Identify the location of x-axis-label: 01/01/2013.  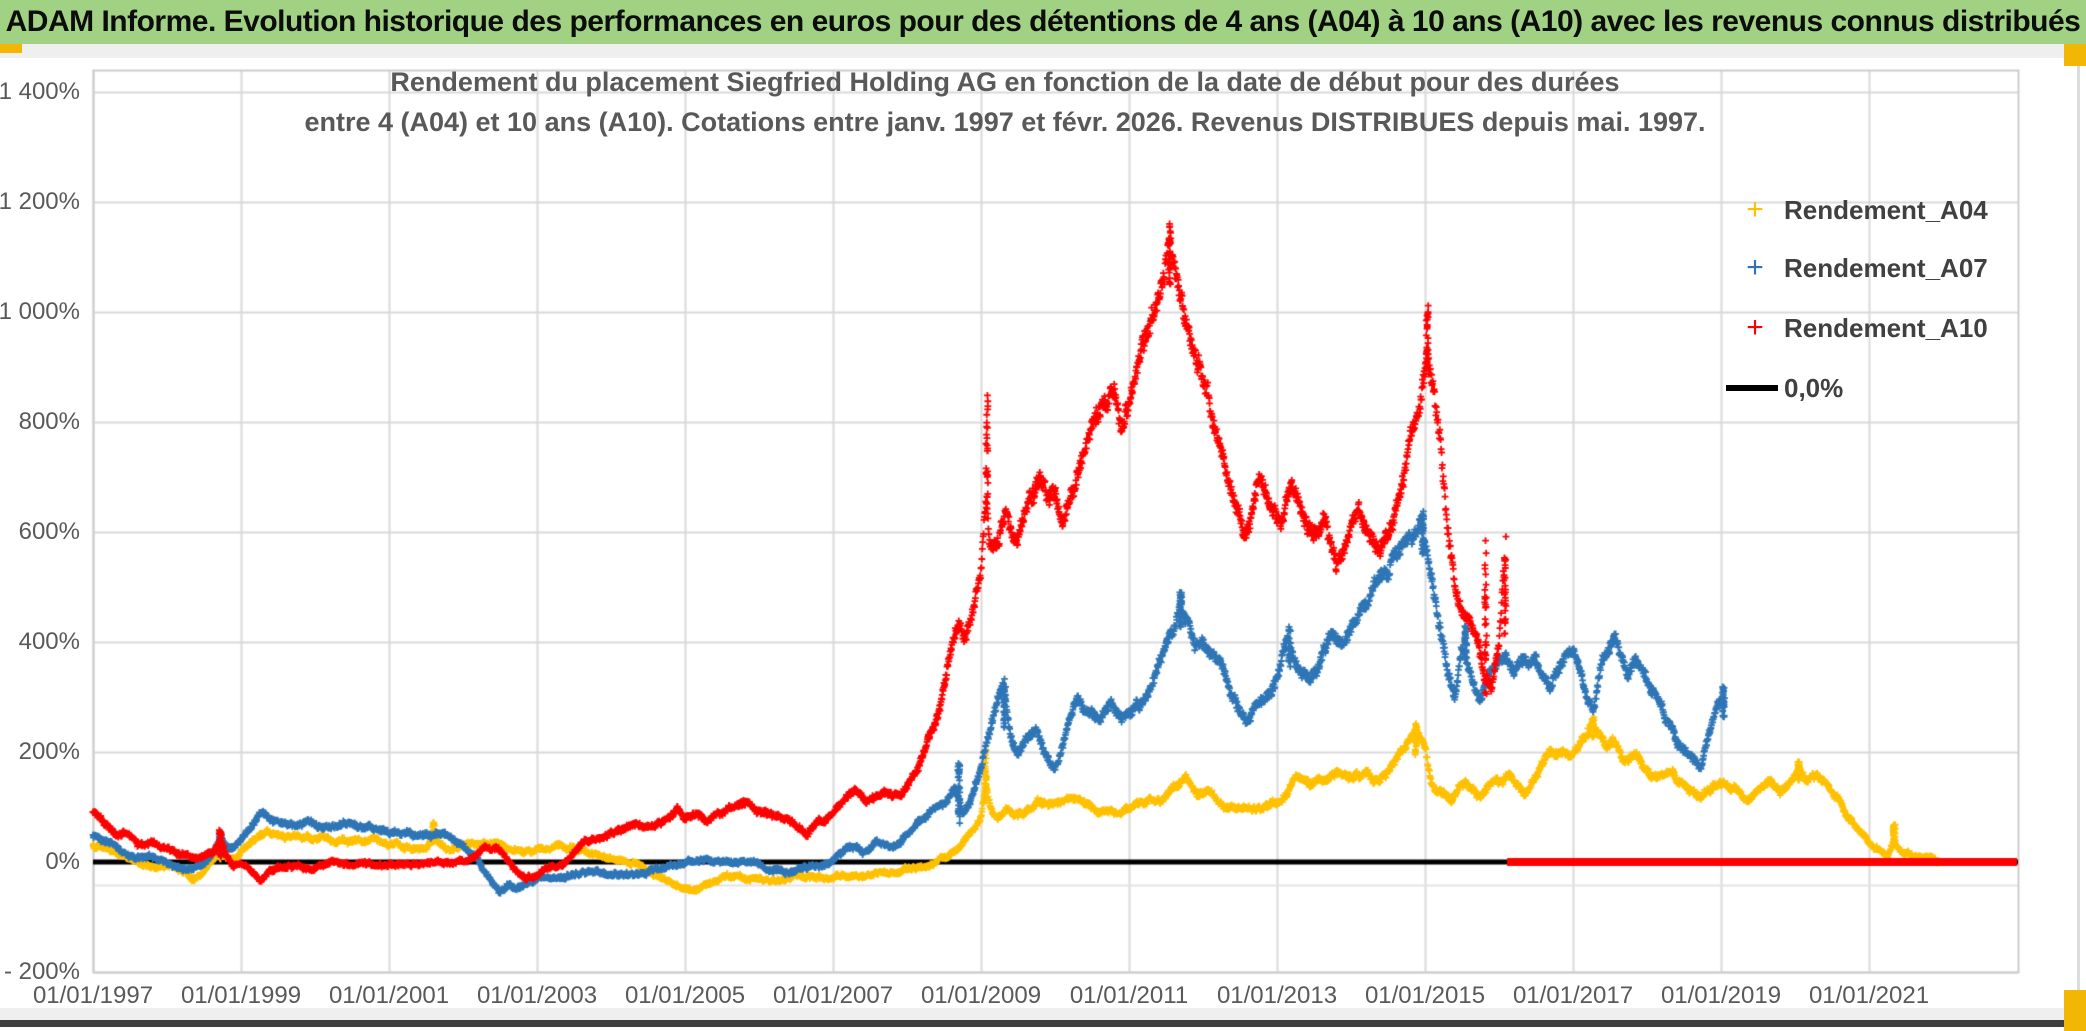
(1277, 995).